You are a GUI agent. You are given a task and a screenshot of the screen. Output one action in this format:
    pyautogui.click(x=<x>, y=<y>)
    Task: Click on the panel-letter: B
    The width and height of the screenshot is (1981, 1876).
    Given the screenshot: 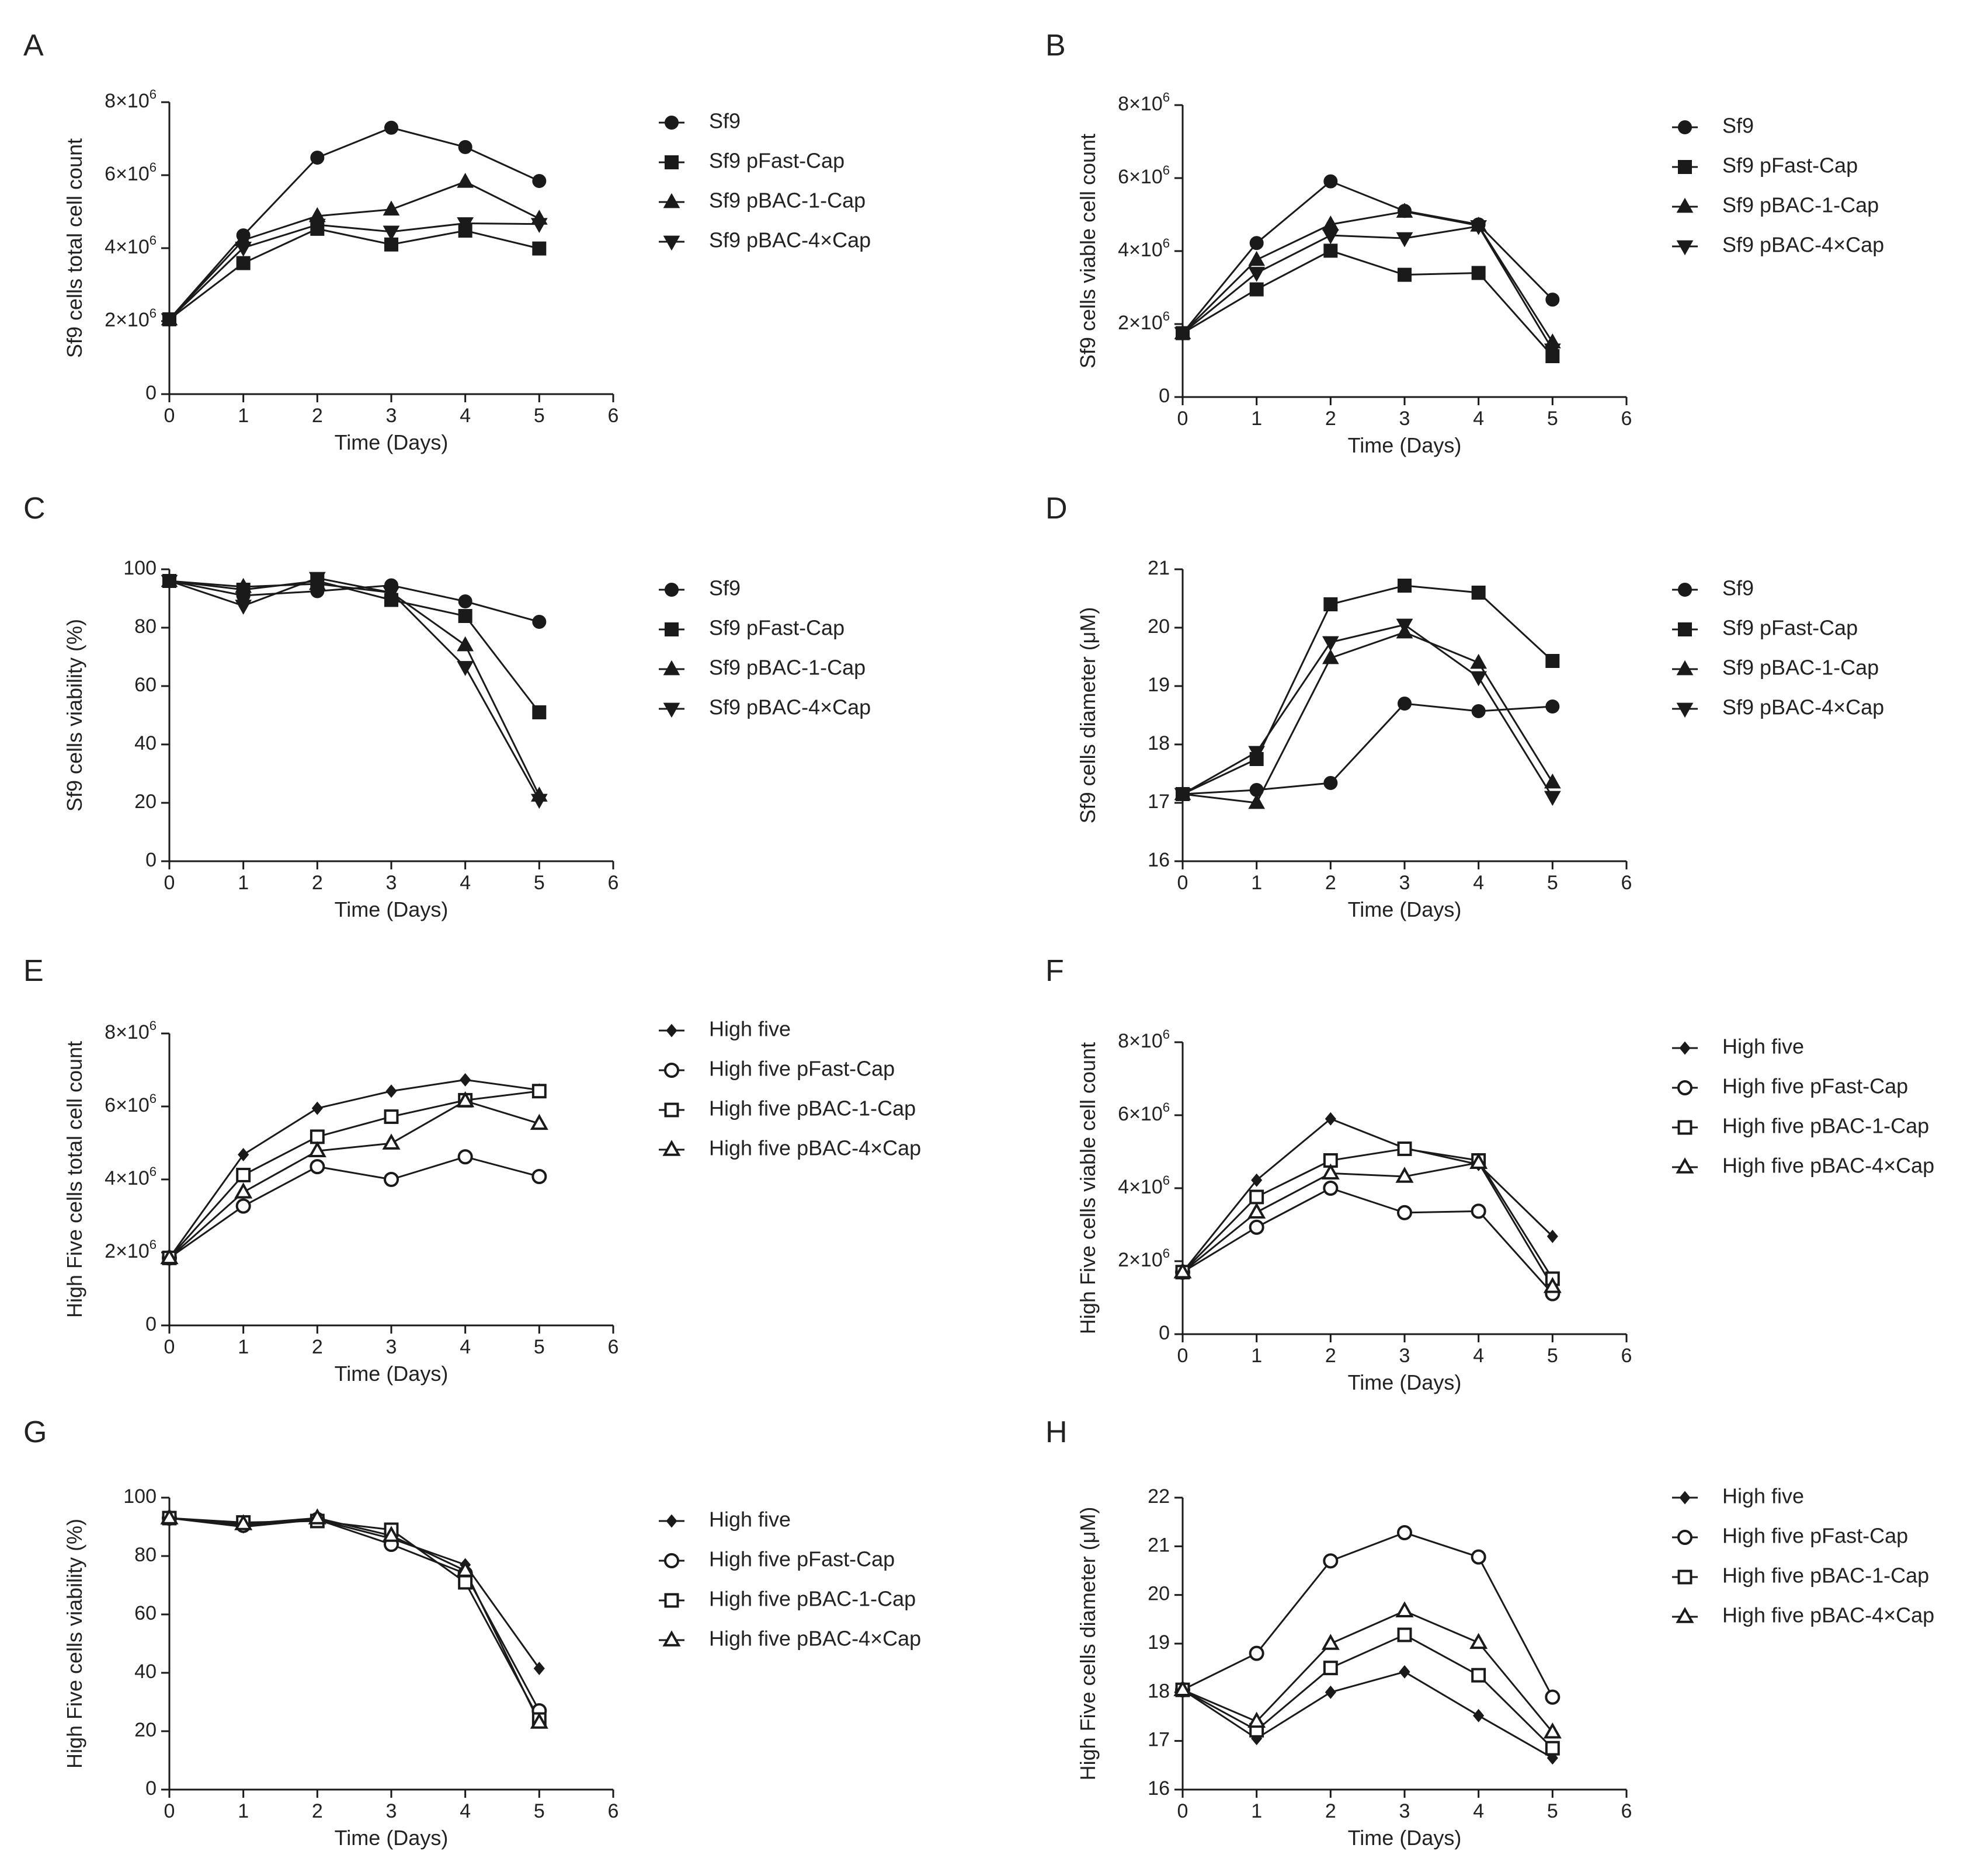 What is the action you would take?
    pyautogui.click(x=1055, y=45)
    